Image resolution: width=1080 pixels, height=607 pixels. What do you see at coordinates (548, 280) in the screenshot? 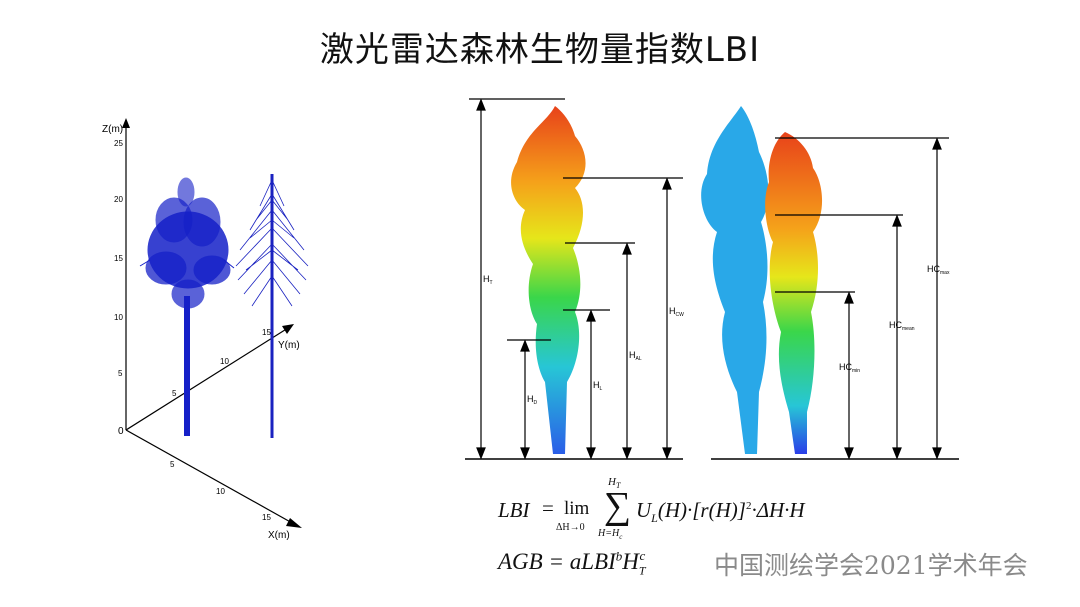
I see `colored-tree-left` at bounding box center [548, 280].